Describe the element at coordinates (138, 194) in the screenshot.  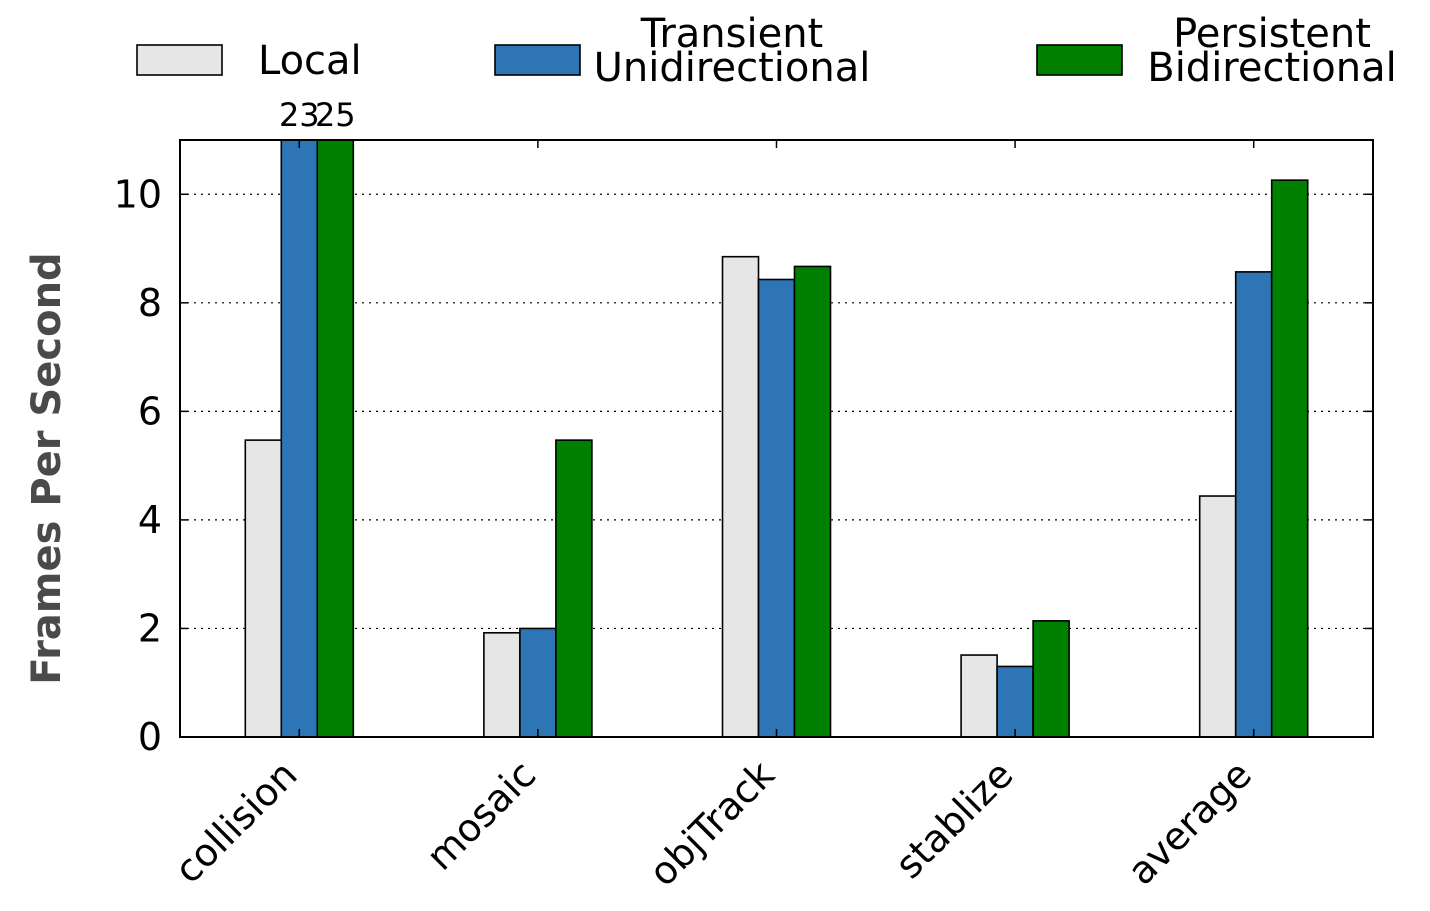
I see `y-tick-label: 10` at that location.